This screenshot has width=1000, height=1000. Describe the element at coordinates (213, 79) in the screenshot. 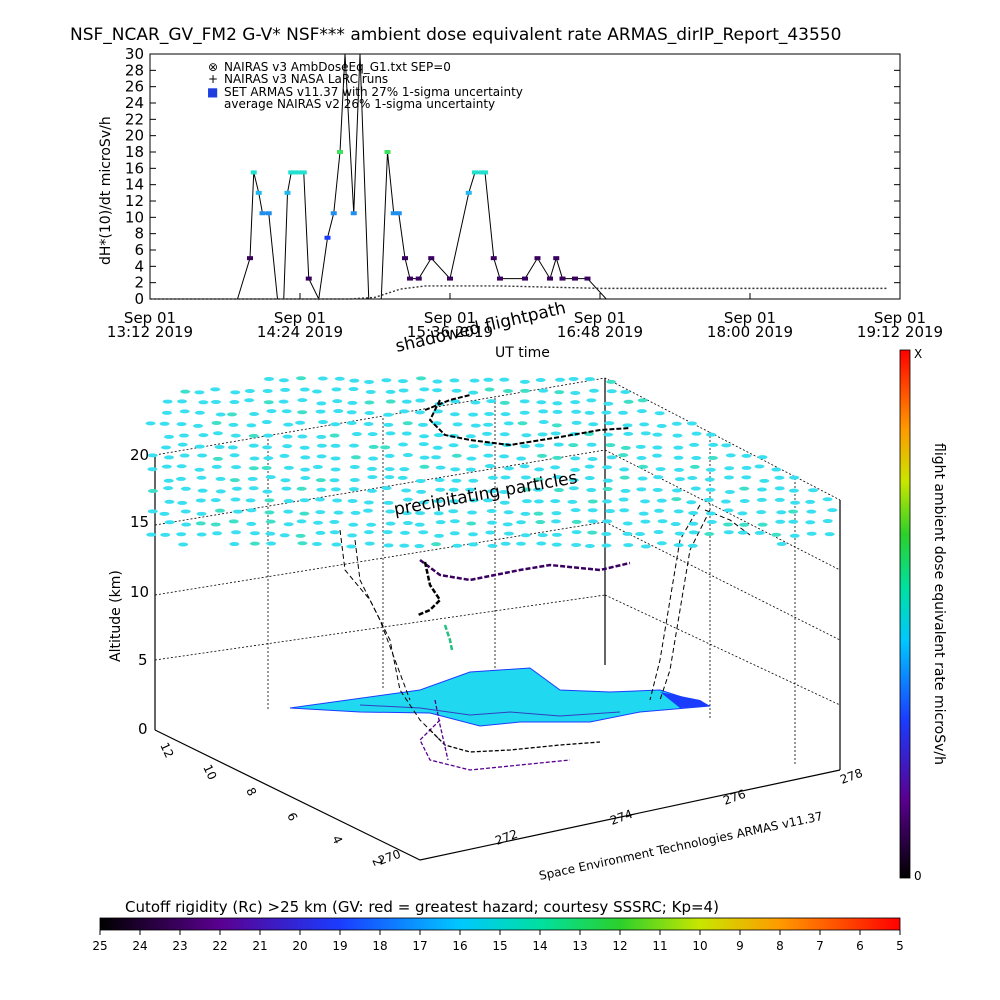

I see `legend-symbol-nasa-larc: +` at that location.